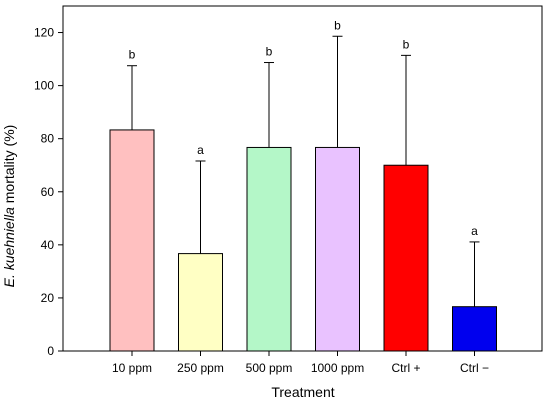 Image resolution: width=550 pixels, height=404 pixels. Describe the element at coordinates (9, 247) in the screenshot. I see `y-axis-title-italic: E. kuehniella` at that location.